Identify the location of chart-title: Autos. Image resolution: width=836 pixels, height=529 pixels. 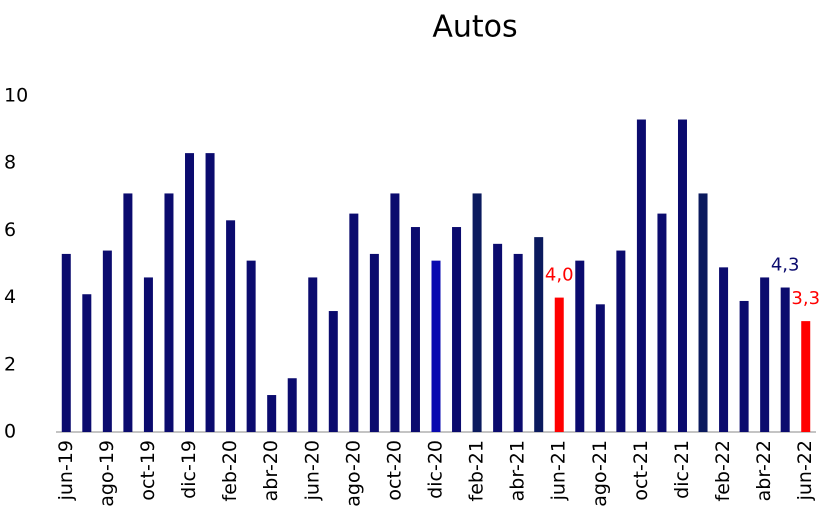
(474, 27).